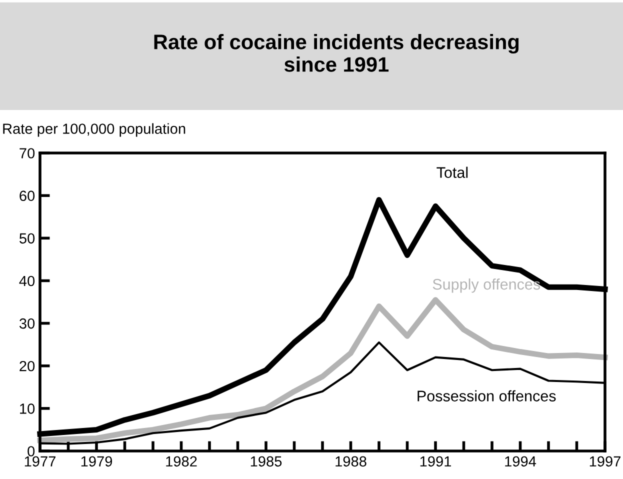 The width and height of the screenshot is (623, 479). What do you see at coordinates (94, 130) in the screenshot?
I see `y-axis-title: Rate per 100,000 population` at bounding box center [94, 130].